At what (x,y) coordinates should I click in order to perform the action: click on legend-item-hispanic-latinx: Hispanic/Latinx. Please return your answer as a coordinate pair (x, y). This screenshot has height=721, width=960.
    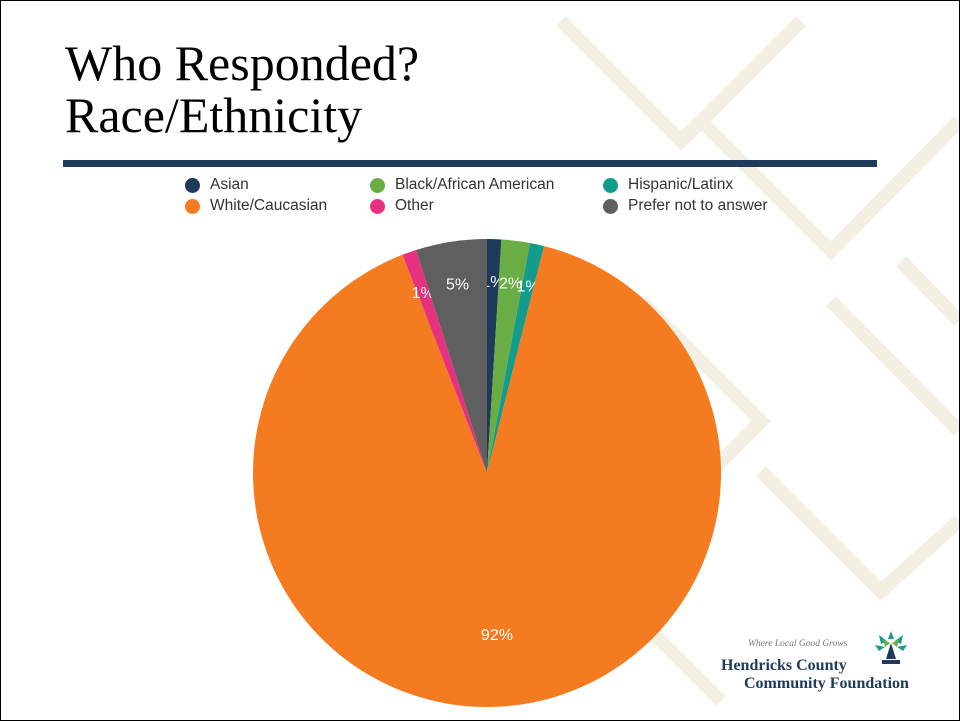
    Looking at the image, I should click on (714, 185).